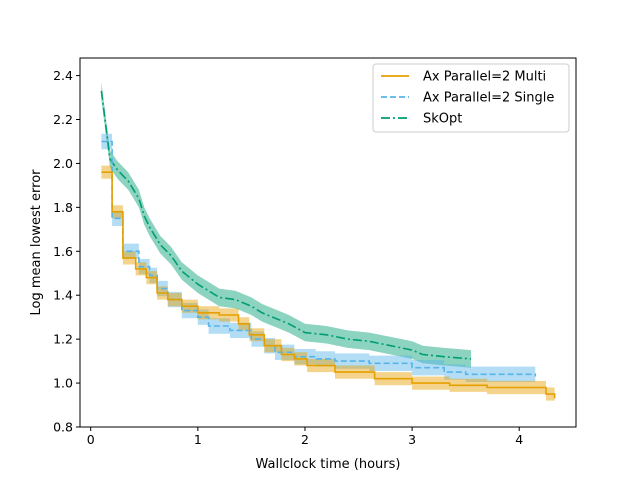  What do you see at coordinates (91, 439) in the screenshot?
I see `x-tick-label: 0` at bounding box center [91, 439].